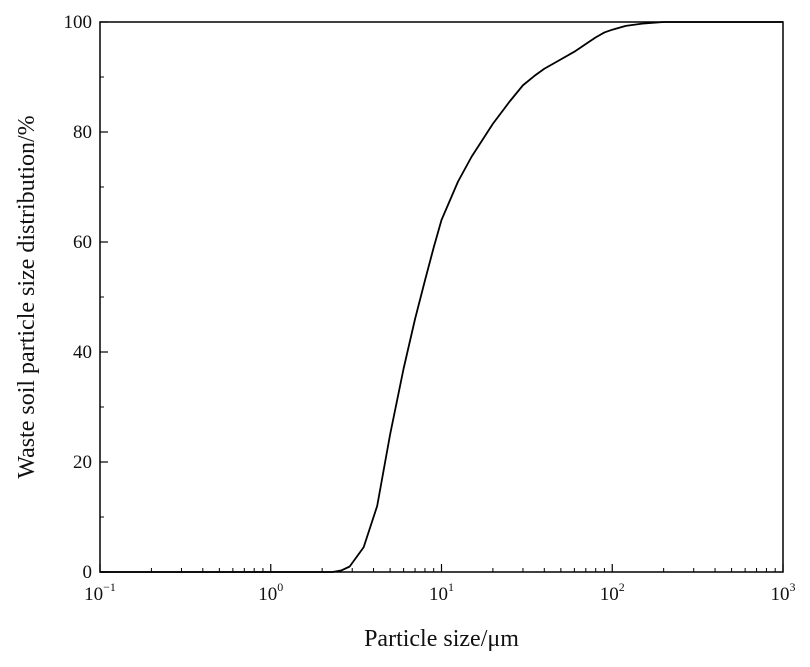  I want to click on x-axis-title: Particle size/μm, so click(441, 639).